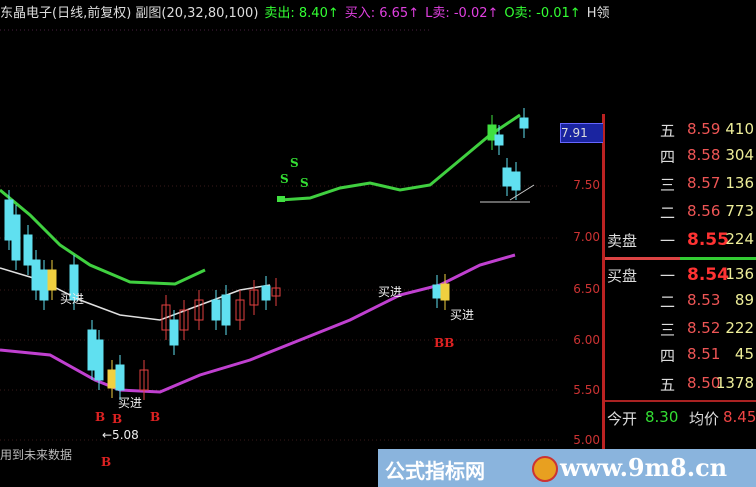 Image resolution: width=756 pixels, height=487 pixels. I want to click on order-book-row: 卖盘 一 8.55 224, so click(680, 243).